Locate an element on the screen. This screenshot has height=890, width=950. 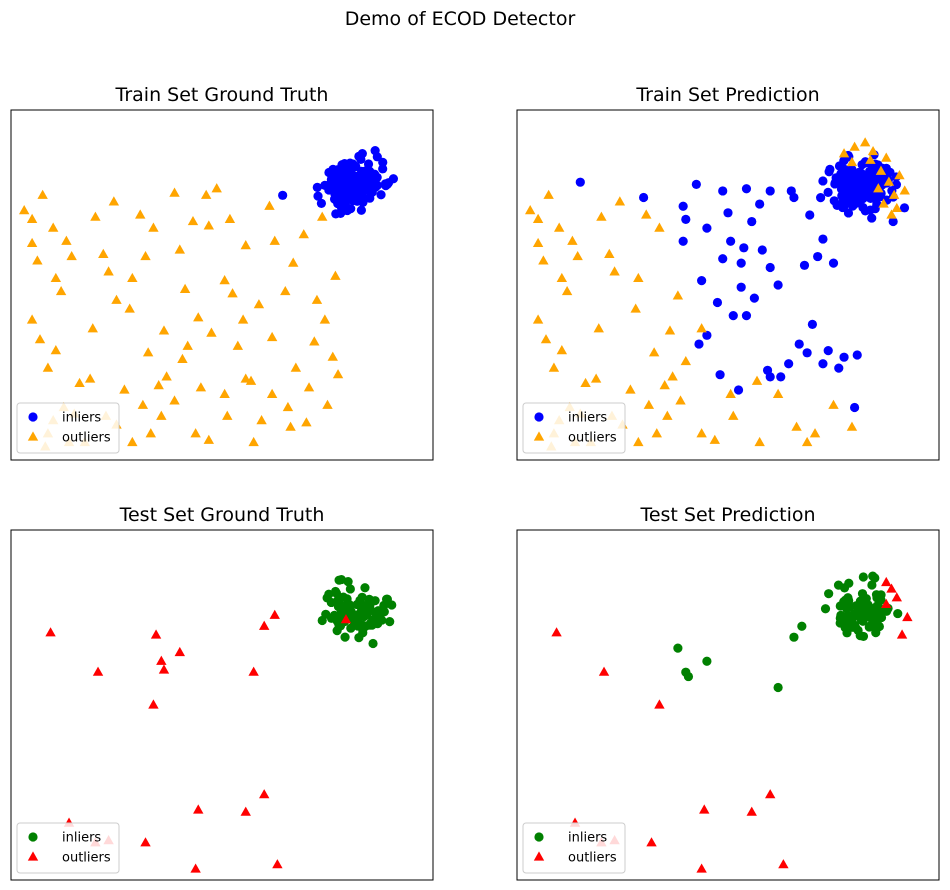
series-inliers is located at coordinates (338, 182).